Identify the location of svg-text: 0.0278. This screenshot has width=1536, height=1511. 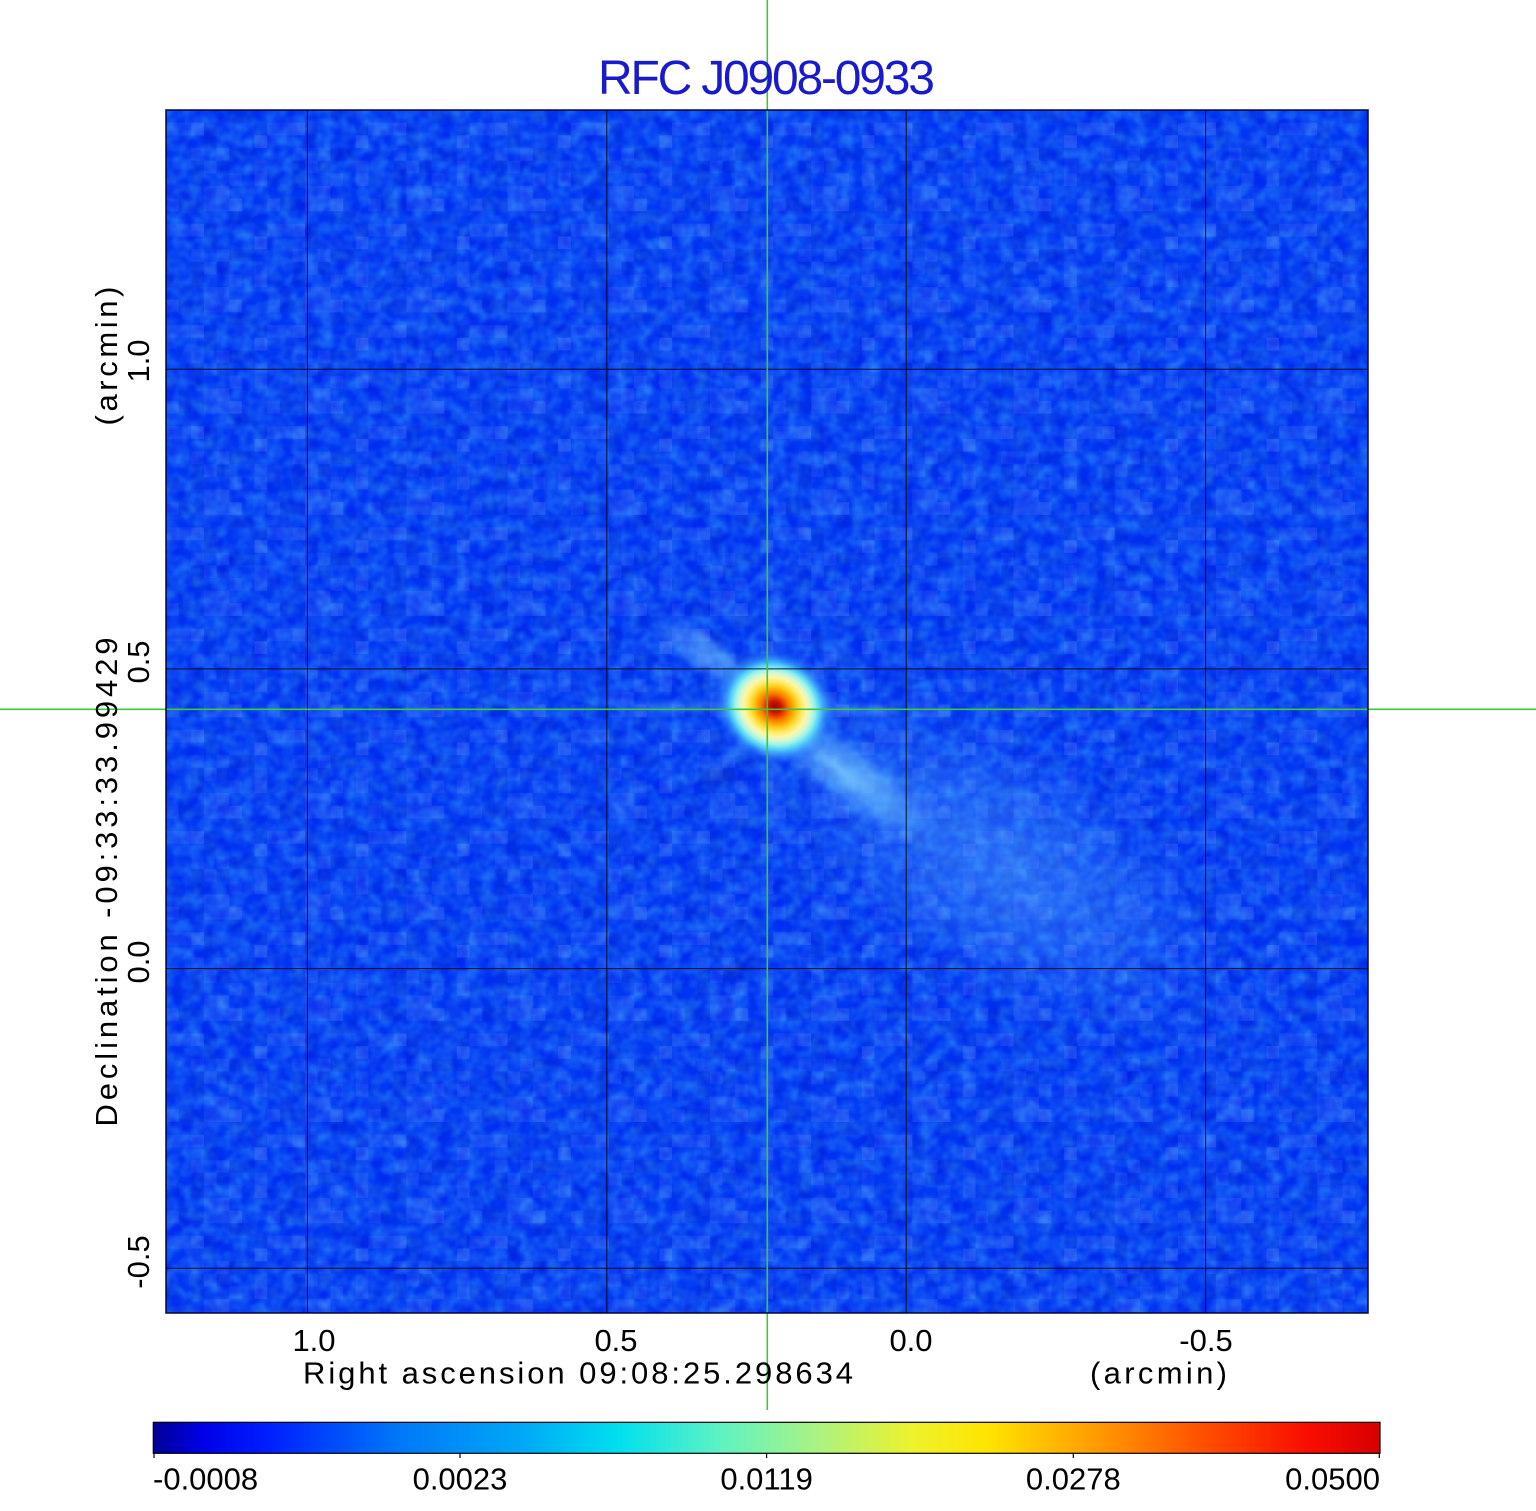
(1073, 1479).